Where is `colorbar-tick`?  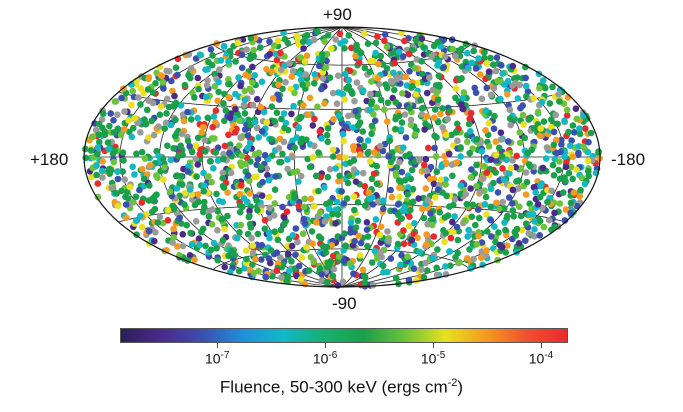 colorbar-tick is located at coordinates (218, 345).